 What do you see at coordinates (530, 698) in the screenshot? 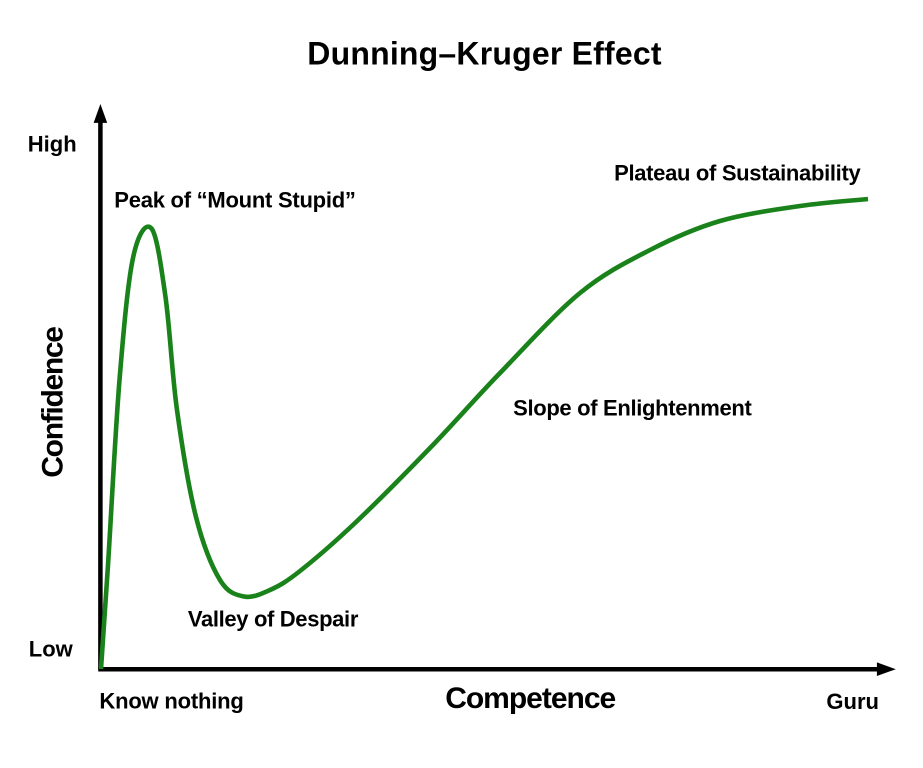
I see `svg-text: Competence` at bounding box center [530, 698].